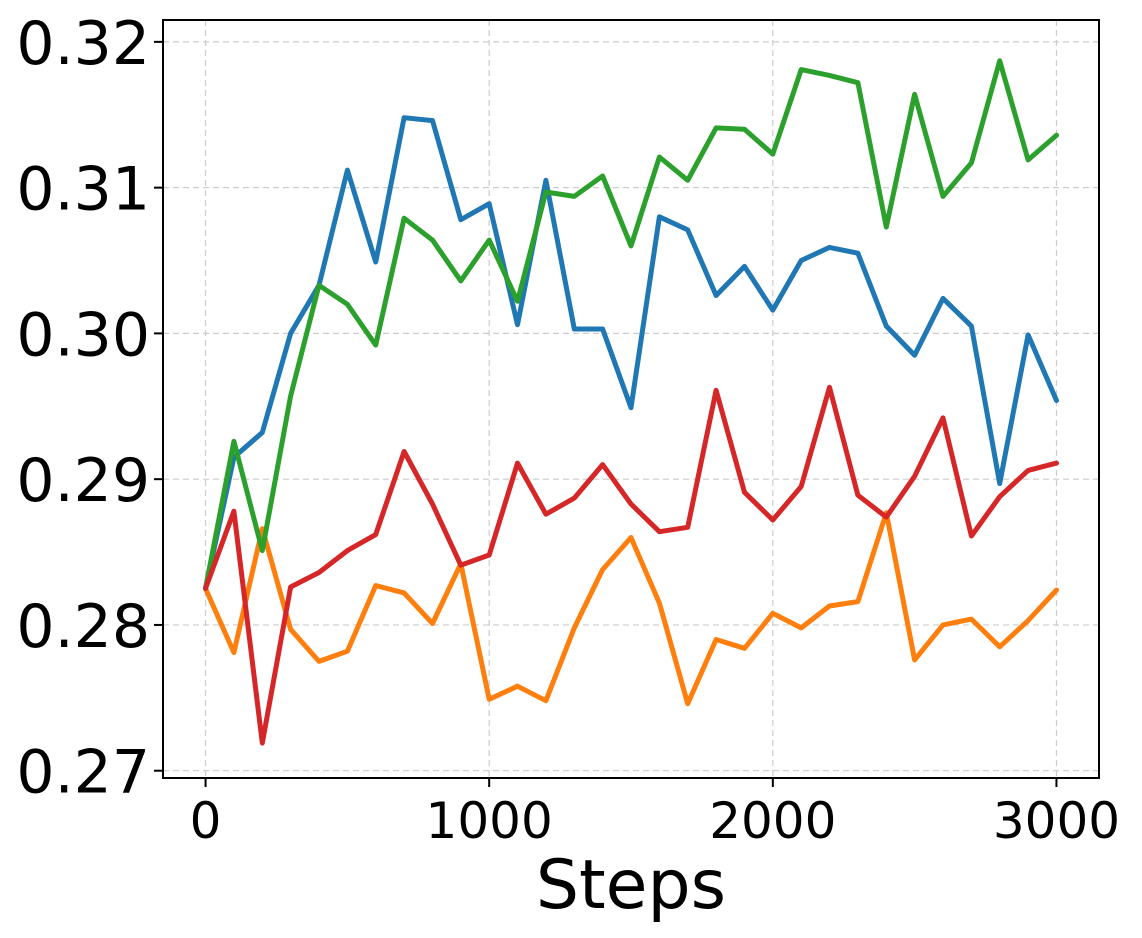 The height and width of the screenshot is (938, 1142). Describe the element at coordinates (83, 44) in the screenshot. I see `y-tick-label: 0.32` at that location.